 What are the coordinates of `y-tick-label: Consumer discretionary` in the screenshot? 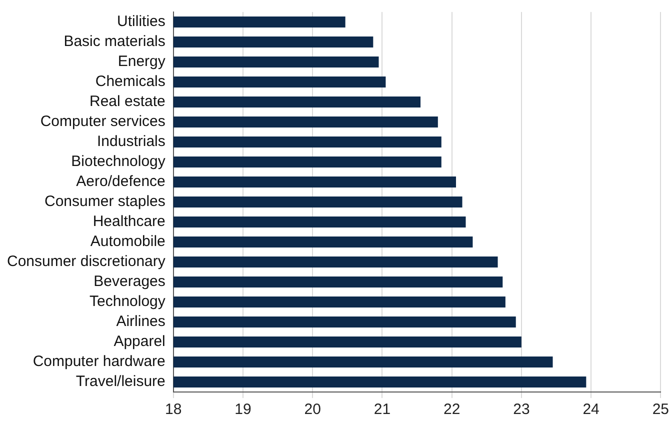 It's located at (86, 261).